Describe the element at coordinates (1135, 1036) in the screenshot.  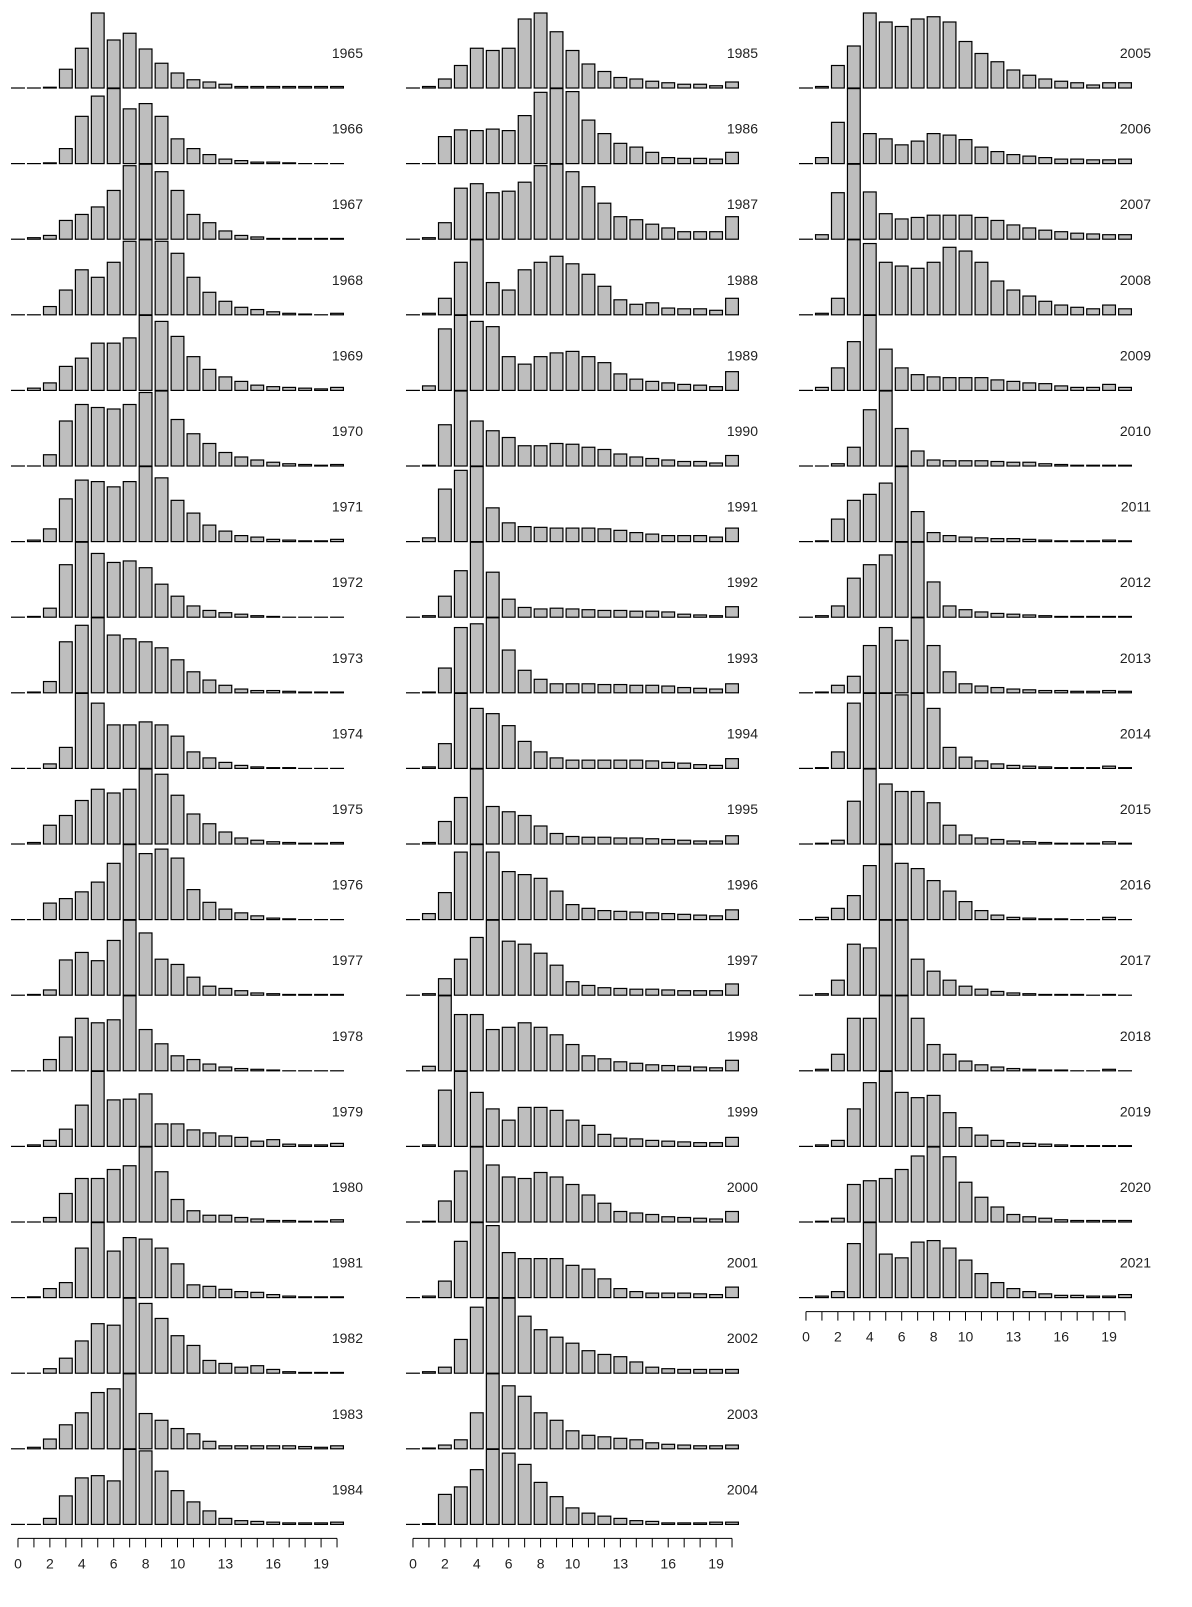
I see `panel-label: 2018` at that location.